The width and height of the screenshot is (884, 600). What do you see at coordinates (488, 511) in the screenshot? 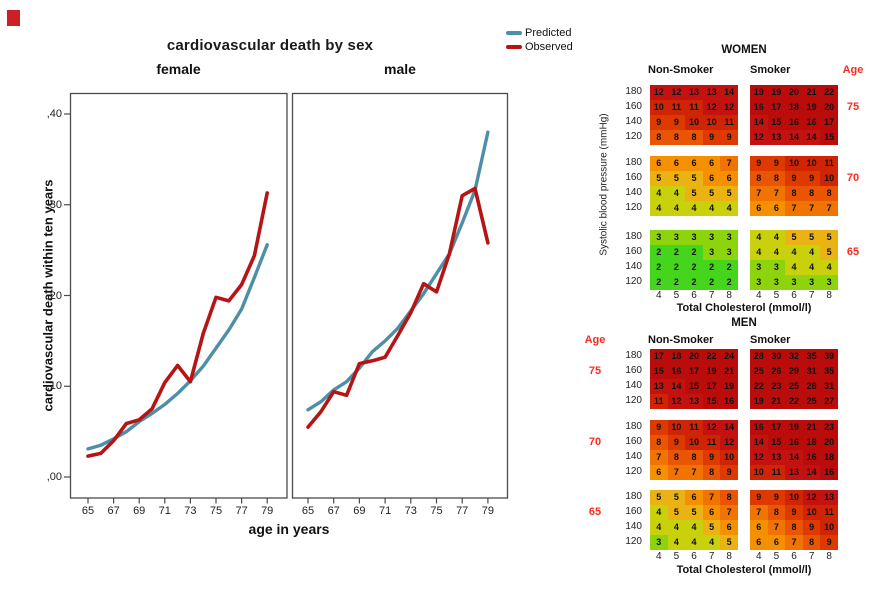
I see `x-tick-label: 79` at bounding box center [488, 511].